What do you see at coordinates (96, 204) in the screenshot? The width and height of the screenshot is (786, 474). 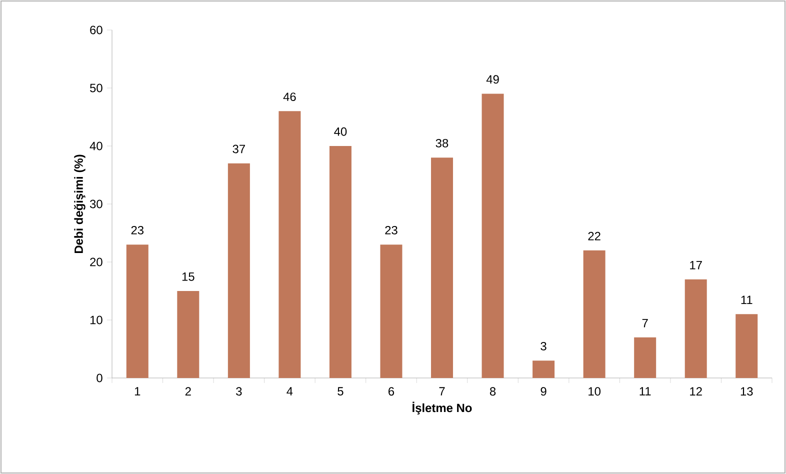 I see `y-tick-label: 30` at bounding box center [96, 204].